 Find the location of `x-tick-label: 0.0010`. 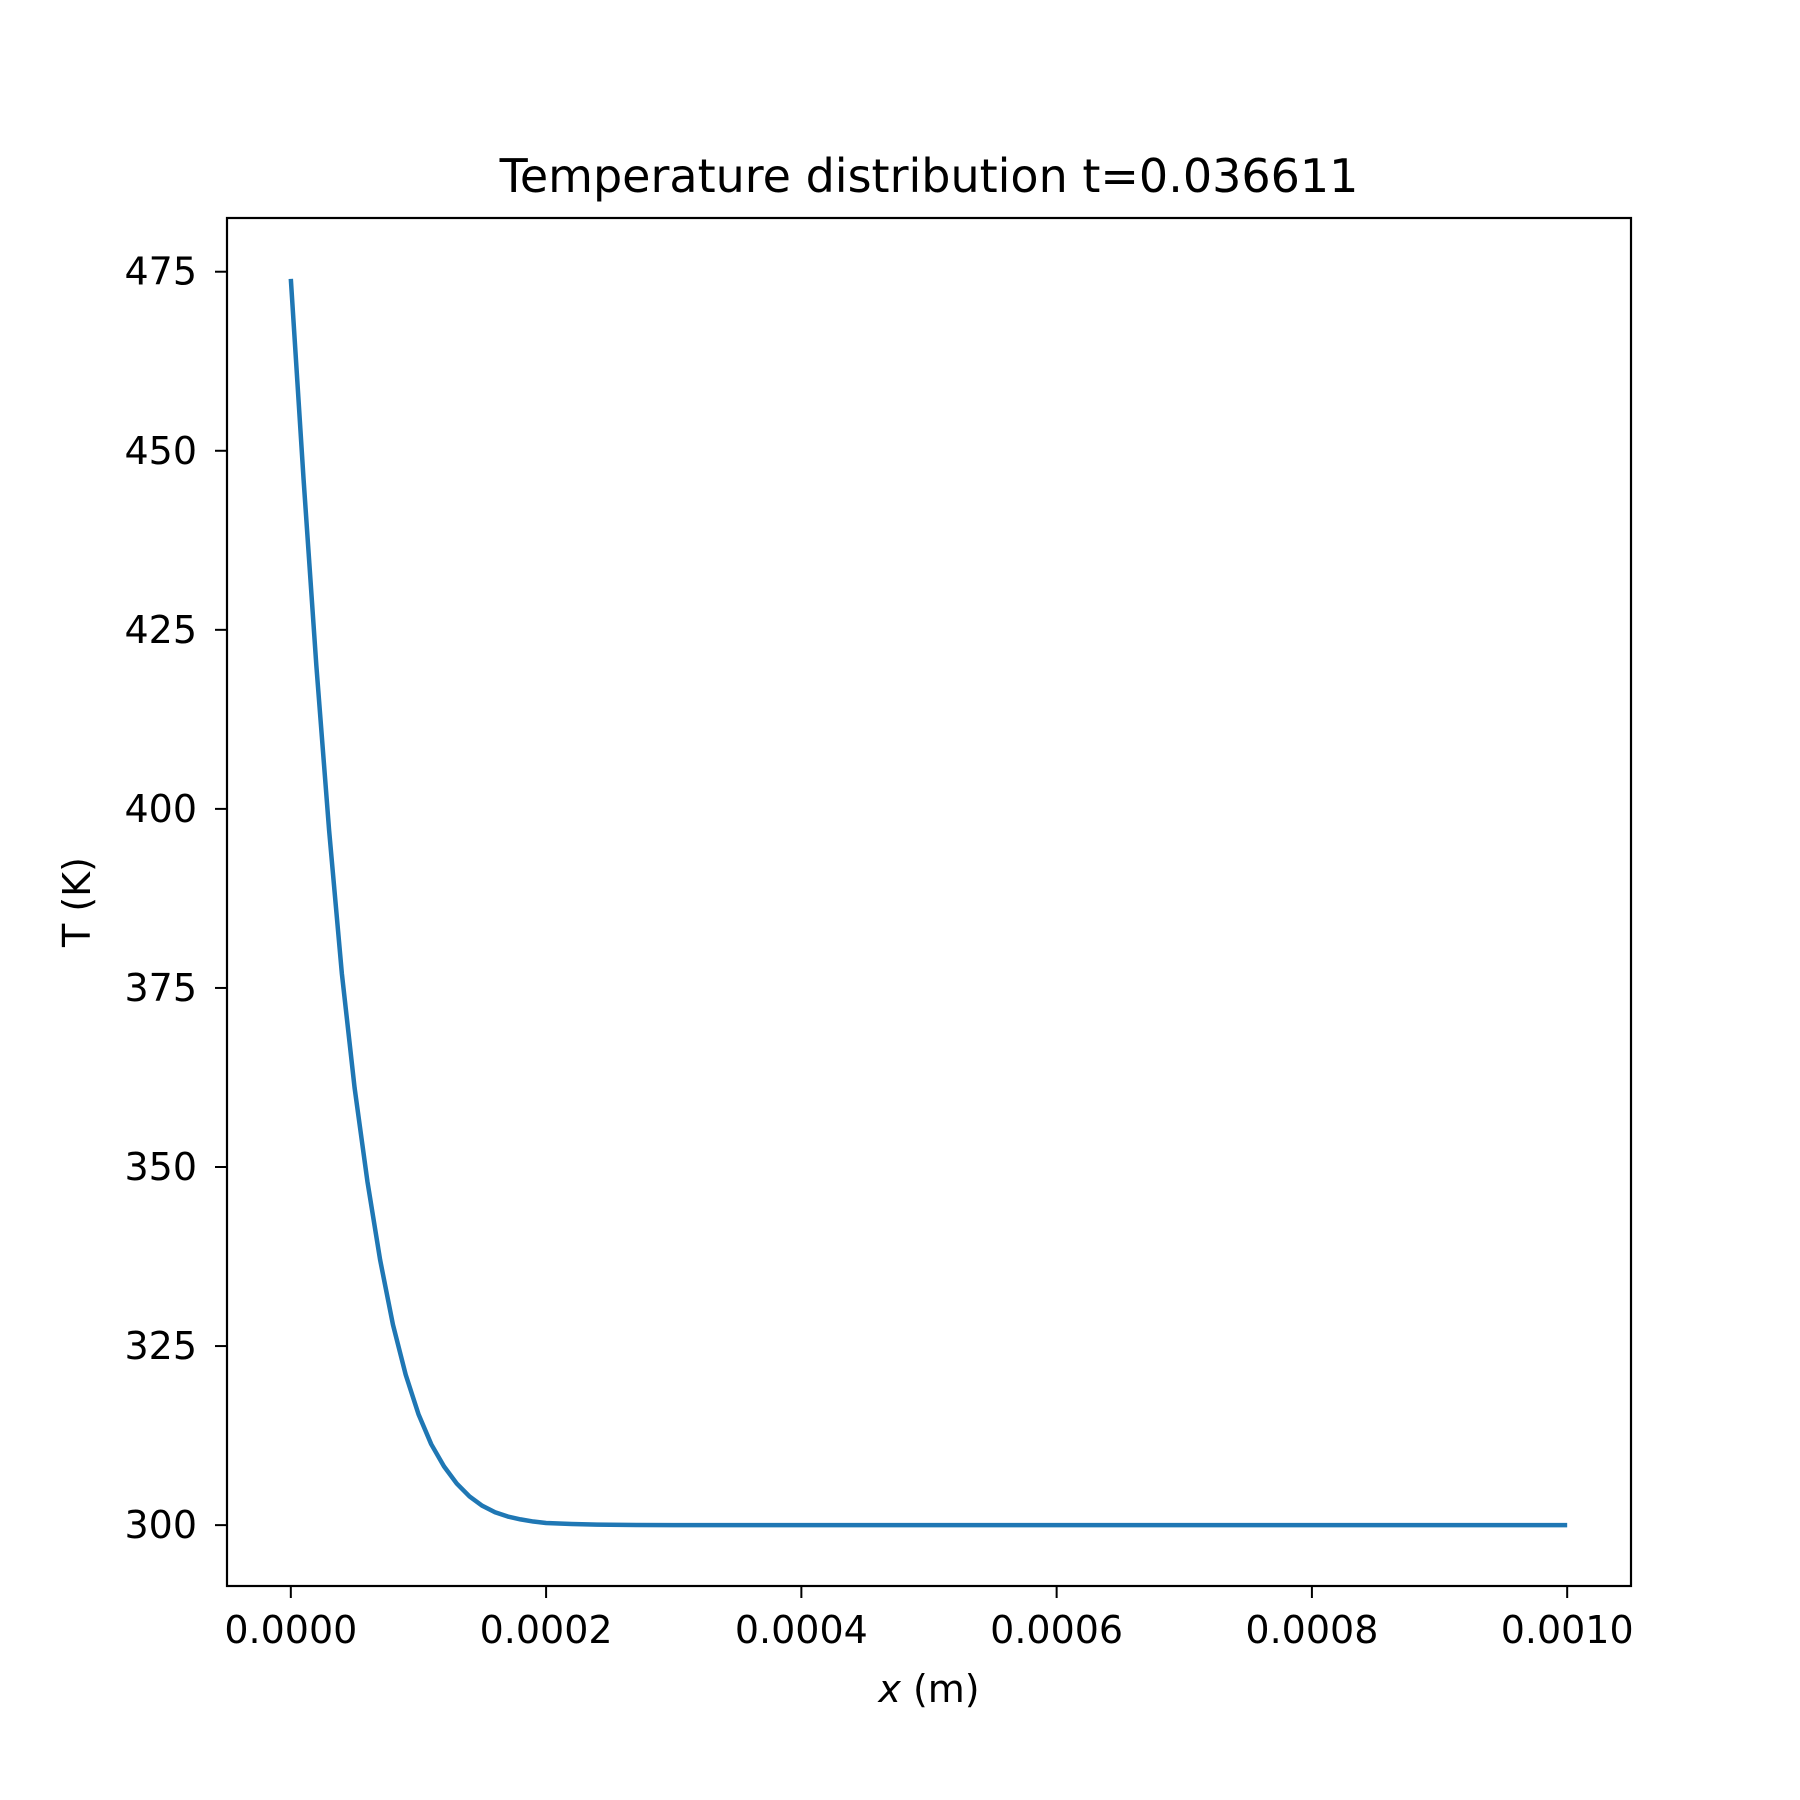

x-tick-label: 0.0010 is located at coordinates (1567, 1630).